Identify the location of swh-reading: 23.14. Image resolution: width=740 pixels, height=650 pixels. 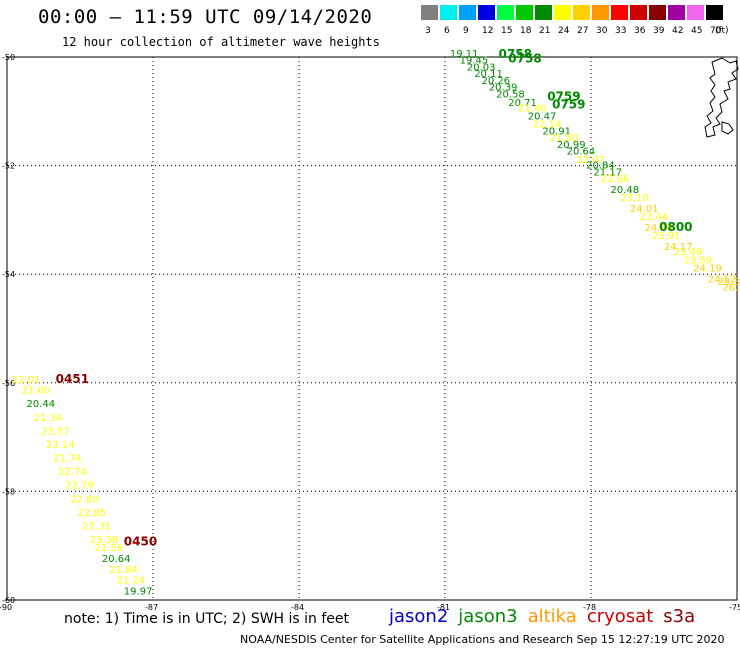
(60, 445).